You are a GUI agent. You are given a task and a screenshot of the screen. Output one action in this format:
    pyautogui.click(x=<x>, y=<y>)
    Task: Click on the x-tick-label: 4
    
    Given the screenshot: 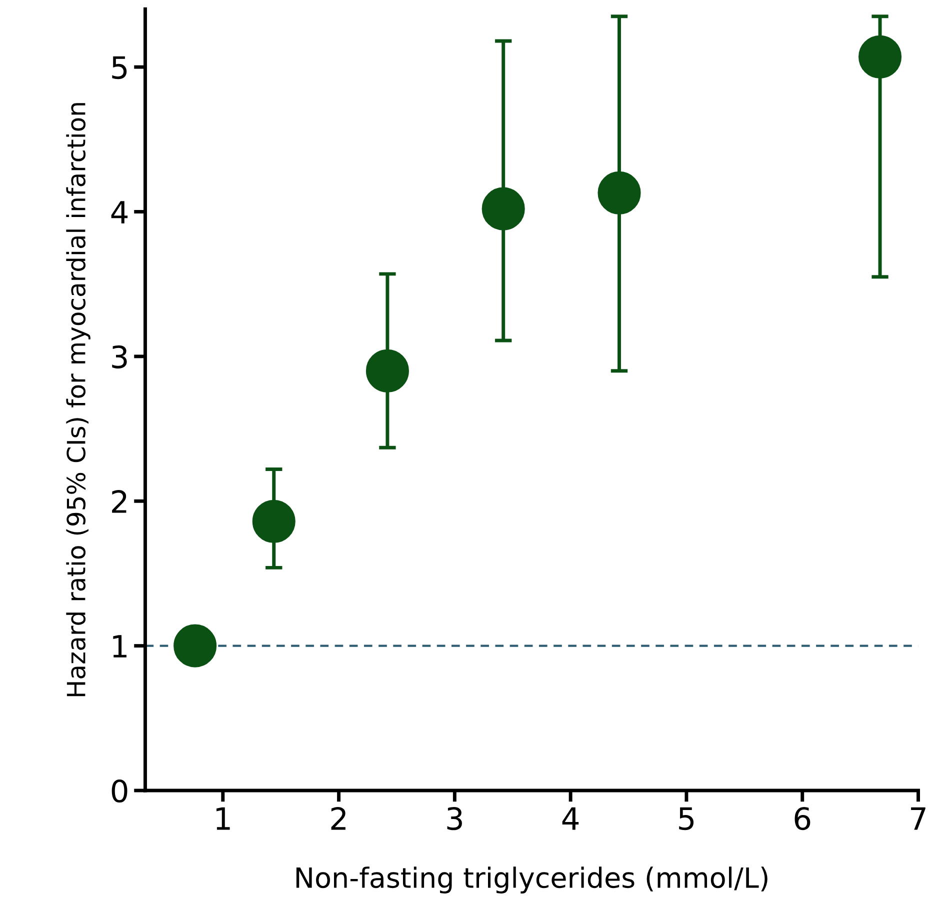 What is the action you would take?
    pyautogui.click(x=570, y=818)
    